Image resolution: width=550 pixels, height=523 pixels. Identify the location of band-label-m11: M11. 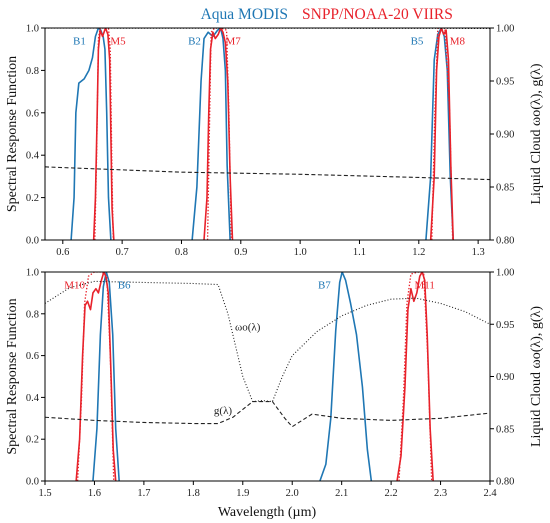
(425, 286).